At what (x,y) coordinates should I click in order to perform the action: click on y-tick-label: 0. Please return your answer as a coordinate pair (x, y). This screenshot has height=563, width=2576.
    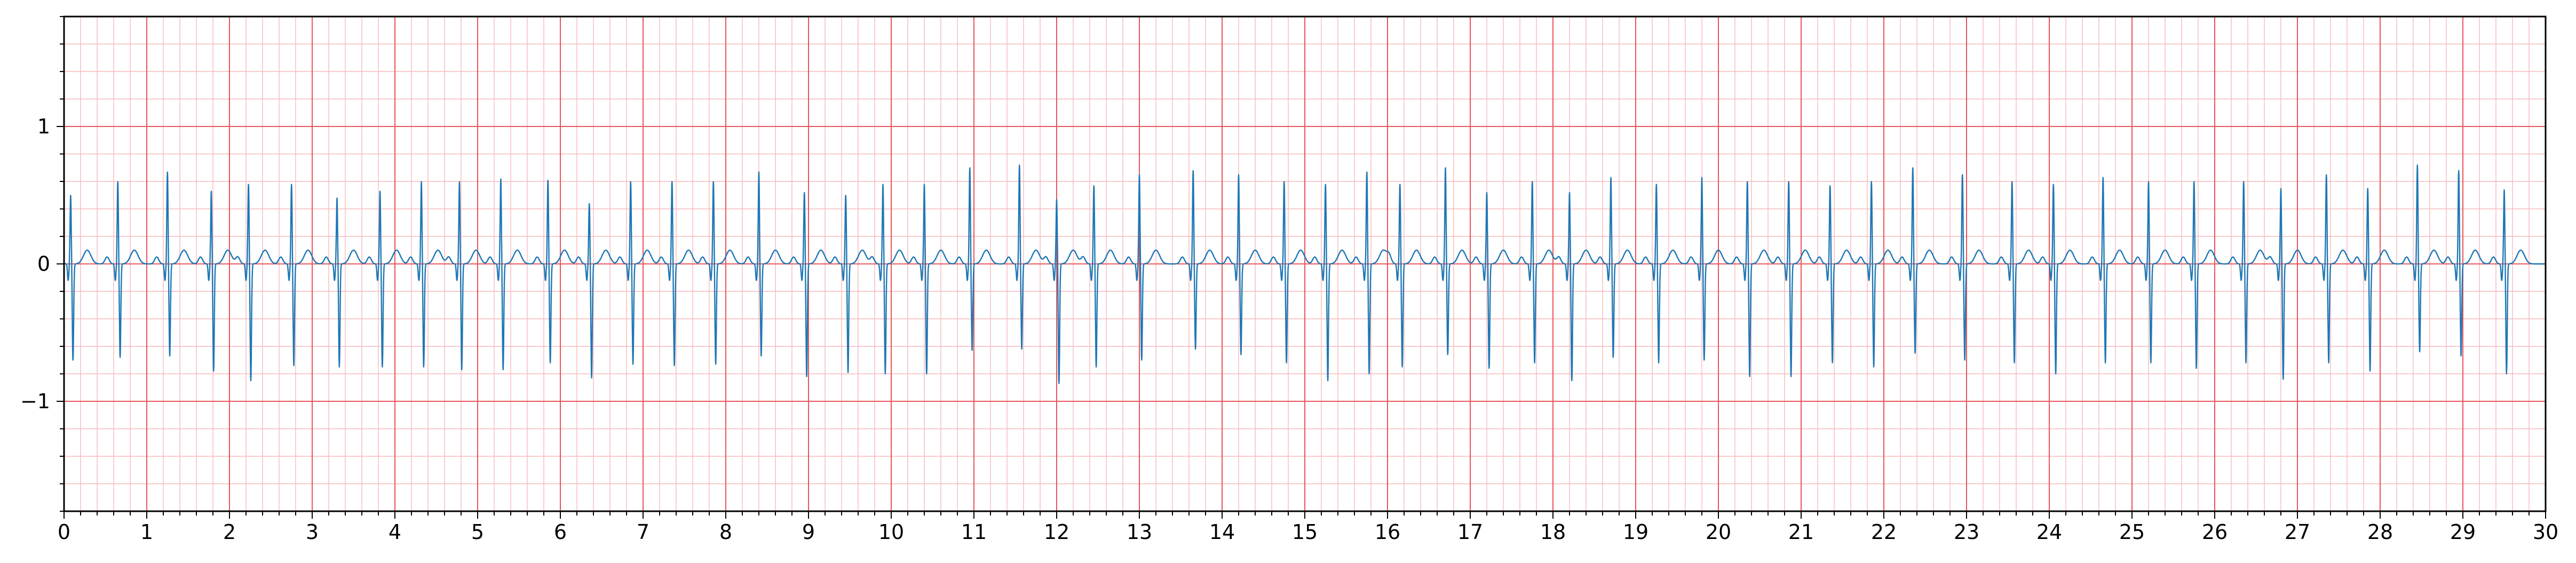
    Looking at the image, I should click on (43, 264).